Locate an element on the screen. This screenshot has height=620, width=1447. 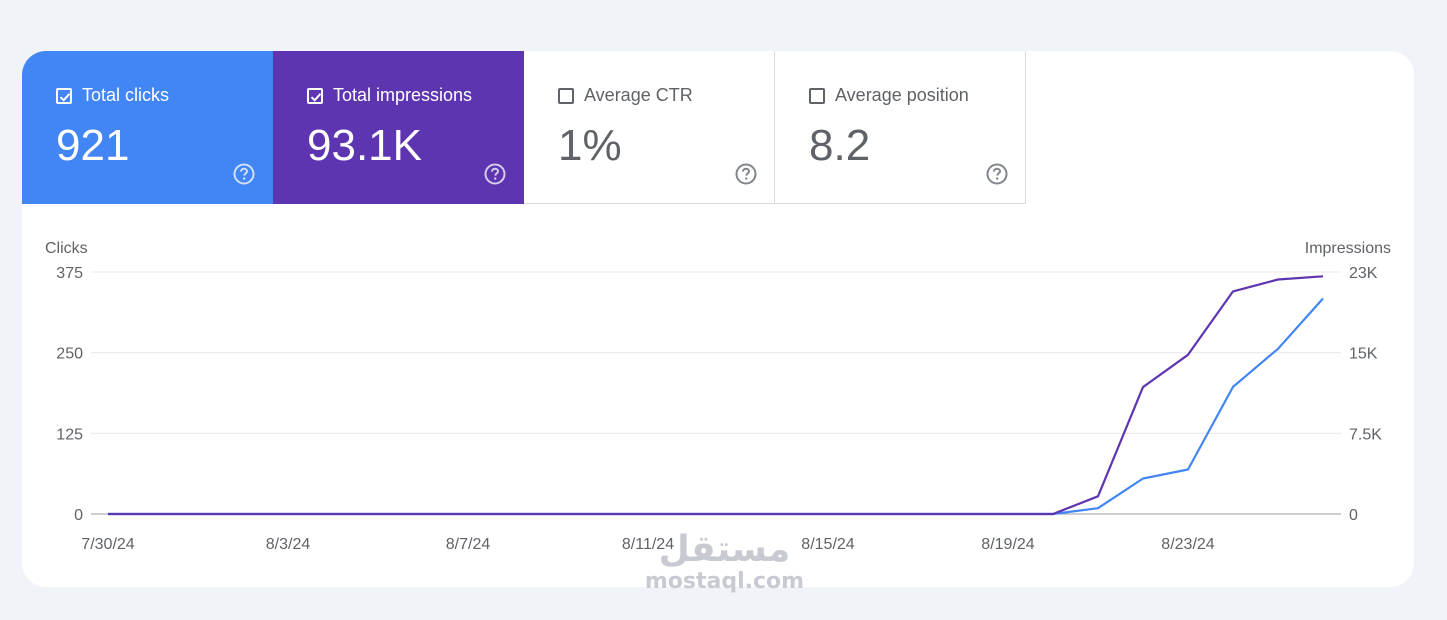
metric-label: Total impressions is located at coordinates (403, 95).